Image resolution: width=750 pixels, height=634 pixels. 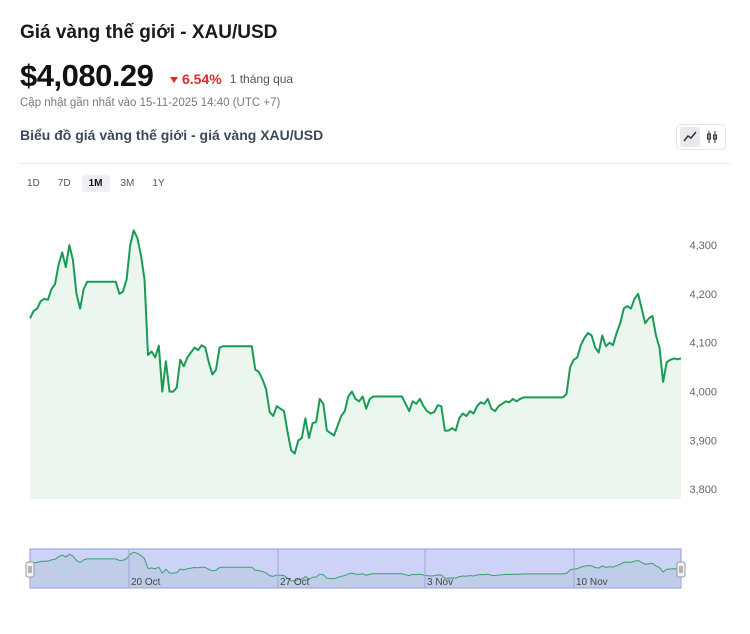 I want to click on page-title: Giá vàng thế giới - XAU/USD, so click(x=149, y=32).